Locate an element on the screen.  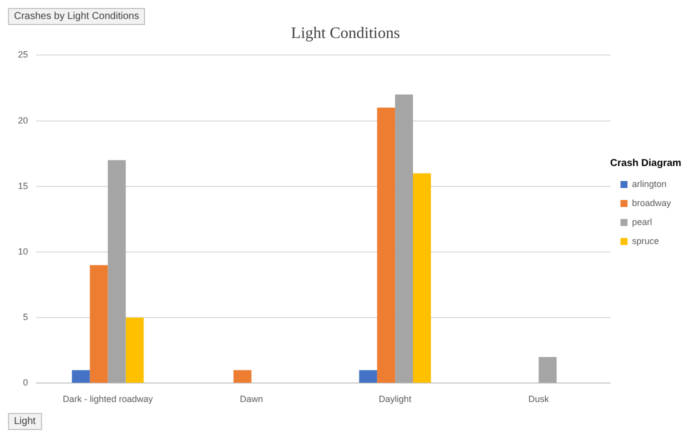
y-tick-label: 20 is located at coordinates (23, 120).